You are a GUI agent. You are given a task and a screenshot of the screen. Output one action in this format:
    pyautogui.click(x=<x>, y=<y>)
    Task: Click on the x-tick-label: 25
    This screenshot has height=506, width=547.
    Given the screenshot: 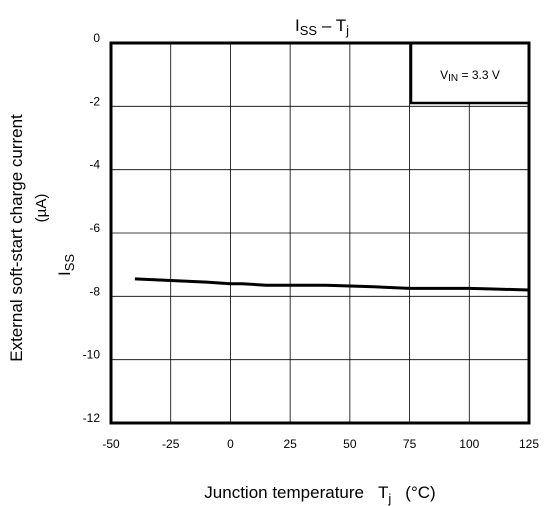 What is the action you would take?
    pyautogui.click(x=290, y=444)
    